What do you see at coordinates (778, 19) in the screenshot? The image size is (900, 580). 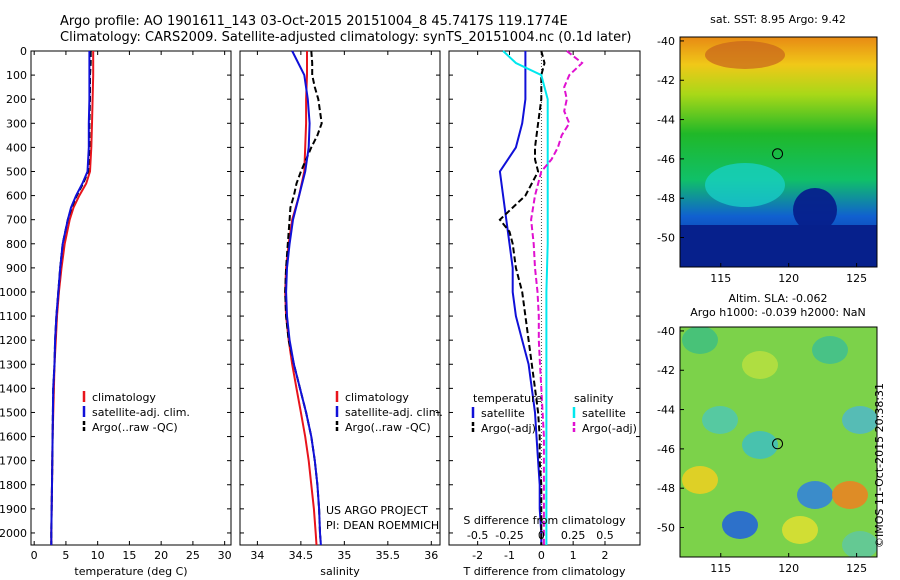 I see `map-title-sst: sat. SST: 8.95 Argo: 9.42` at bounding box center [778, 19].